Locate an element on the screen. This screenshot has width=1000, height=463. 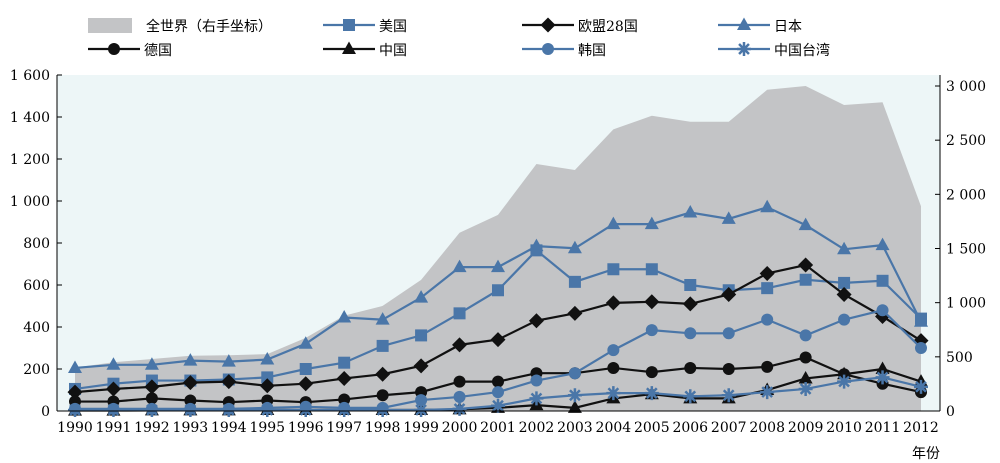
y-tick-label: 1 400 is located at coordinates (30, 118).